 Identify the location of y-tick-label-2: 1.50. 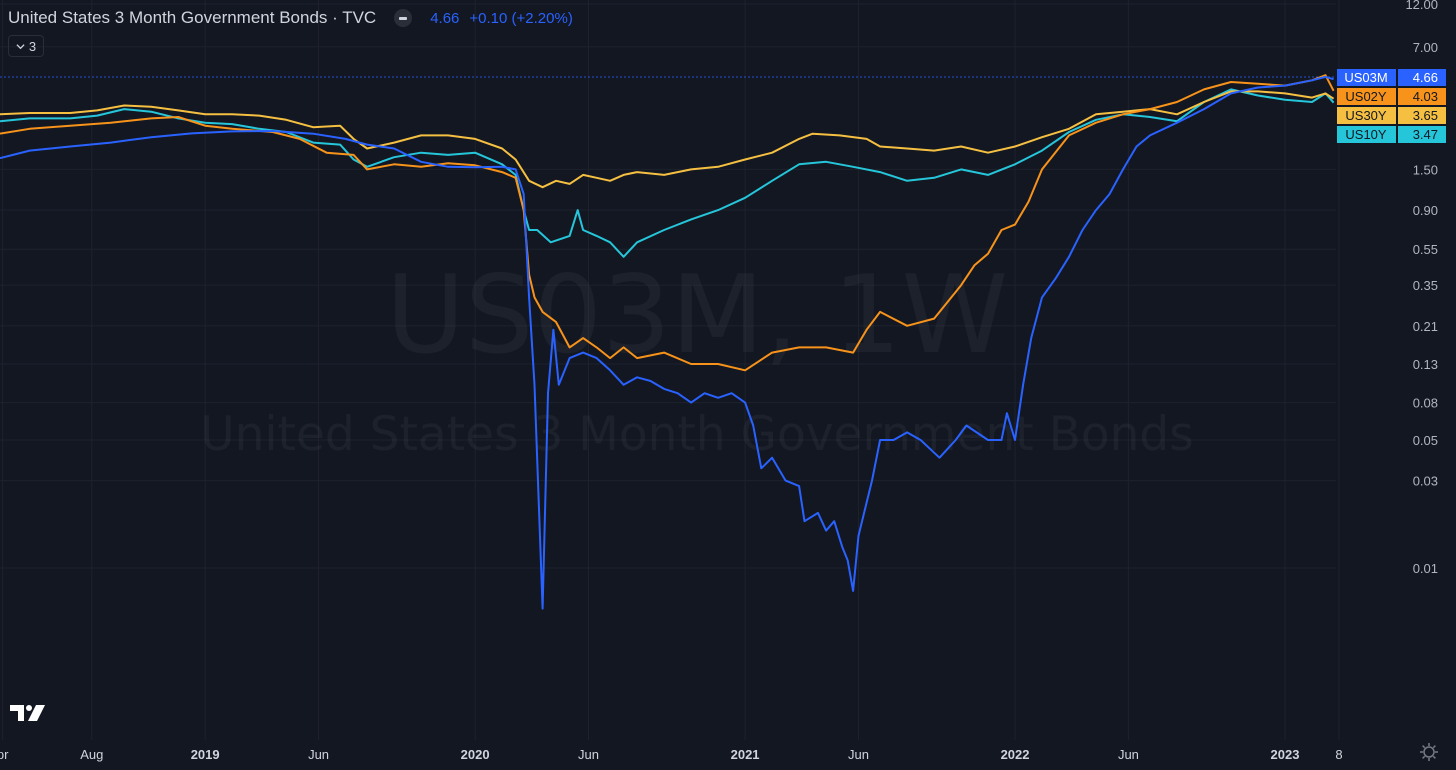
(1425, 169).